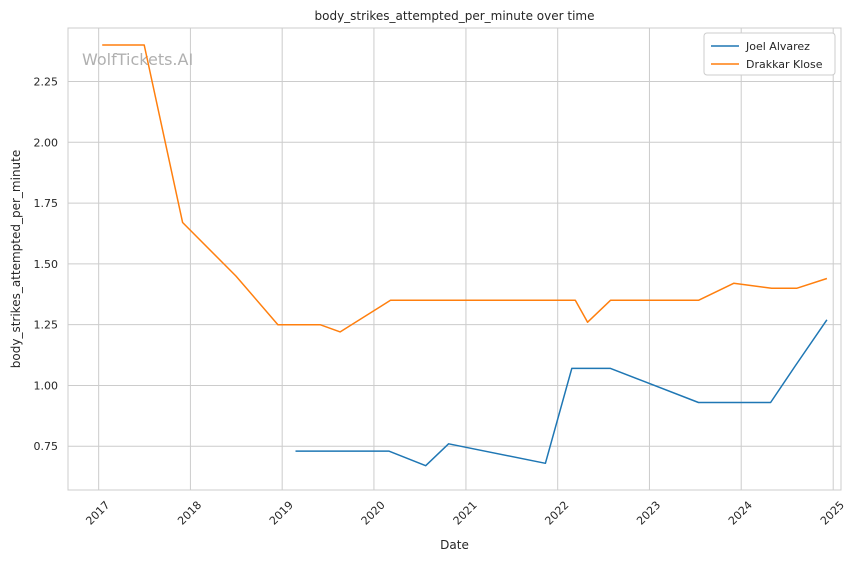  I want to click on y-tick-label: 2.00, so click(46, 142).